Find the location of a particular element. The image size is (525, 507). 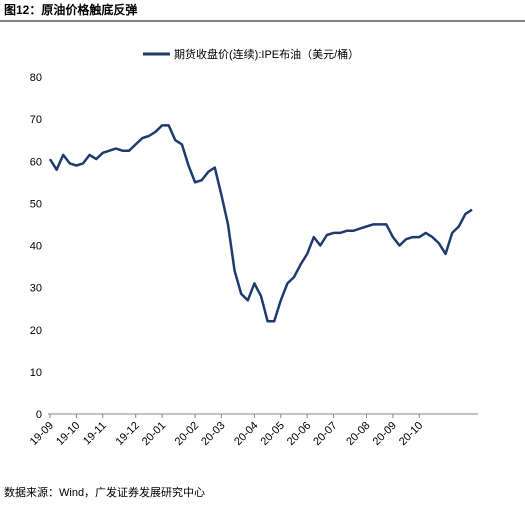

x-tick-label: 20-06 is located at coordinates (299, 434).